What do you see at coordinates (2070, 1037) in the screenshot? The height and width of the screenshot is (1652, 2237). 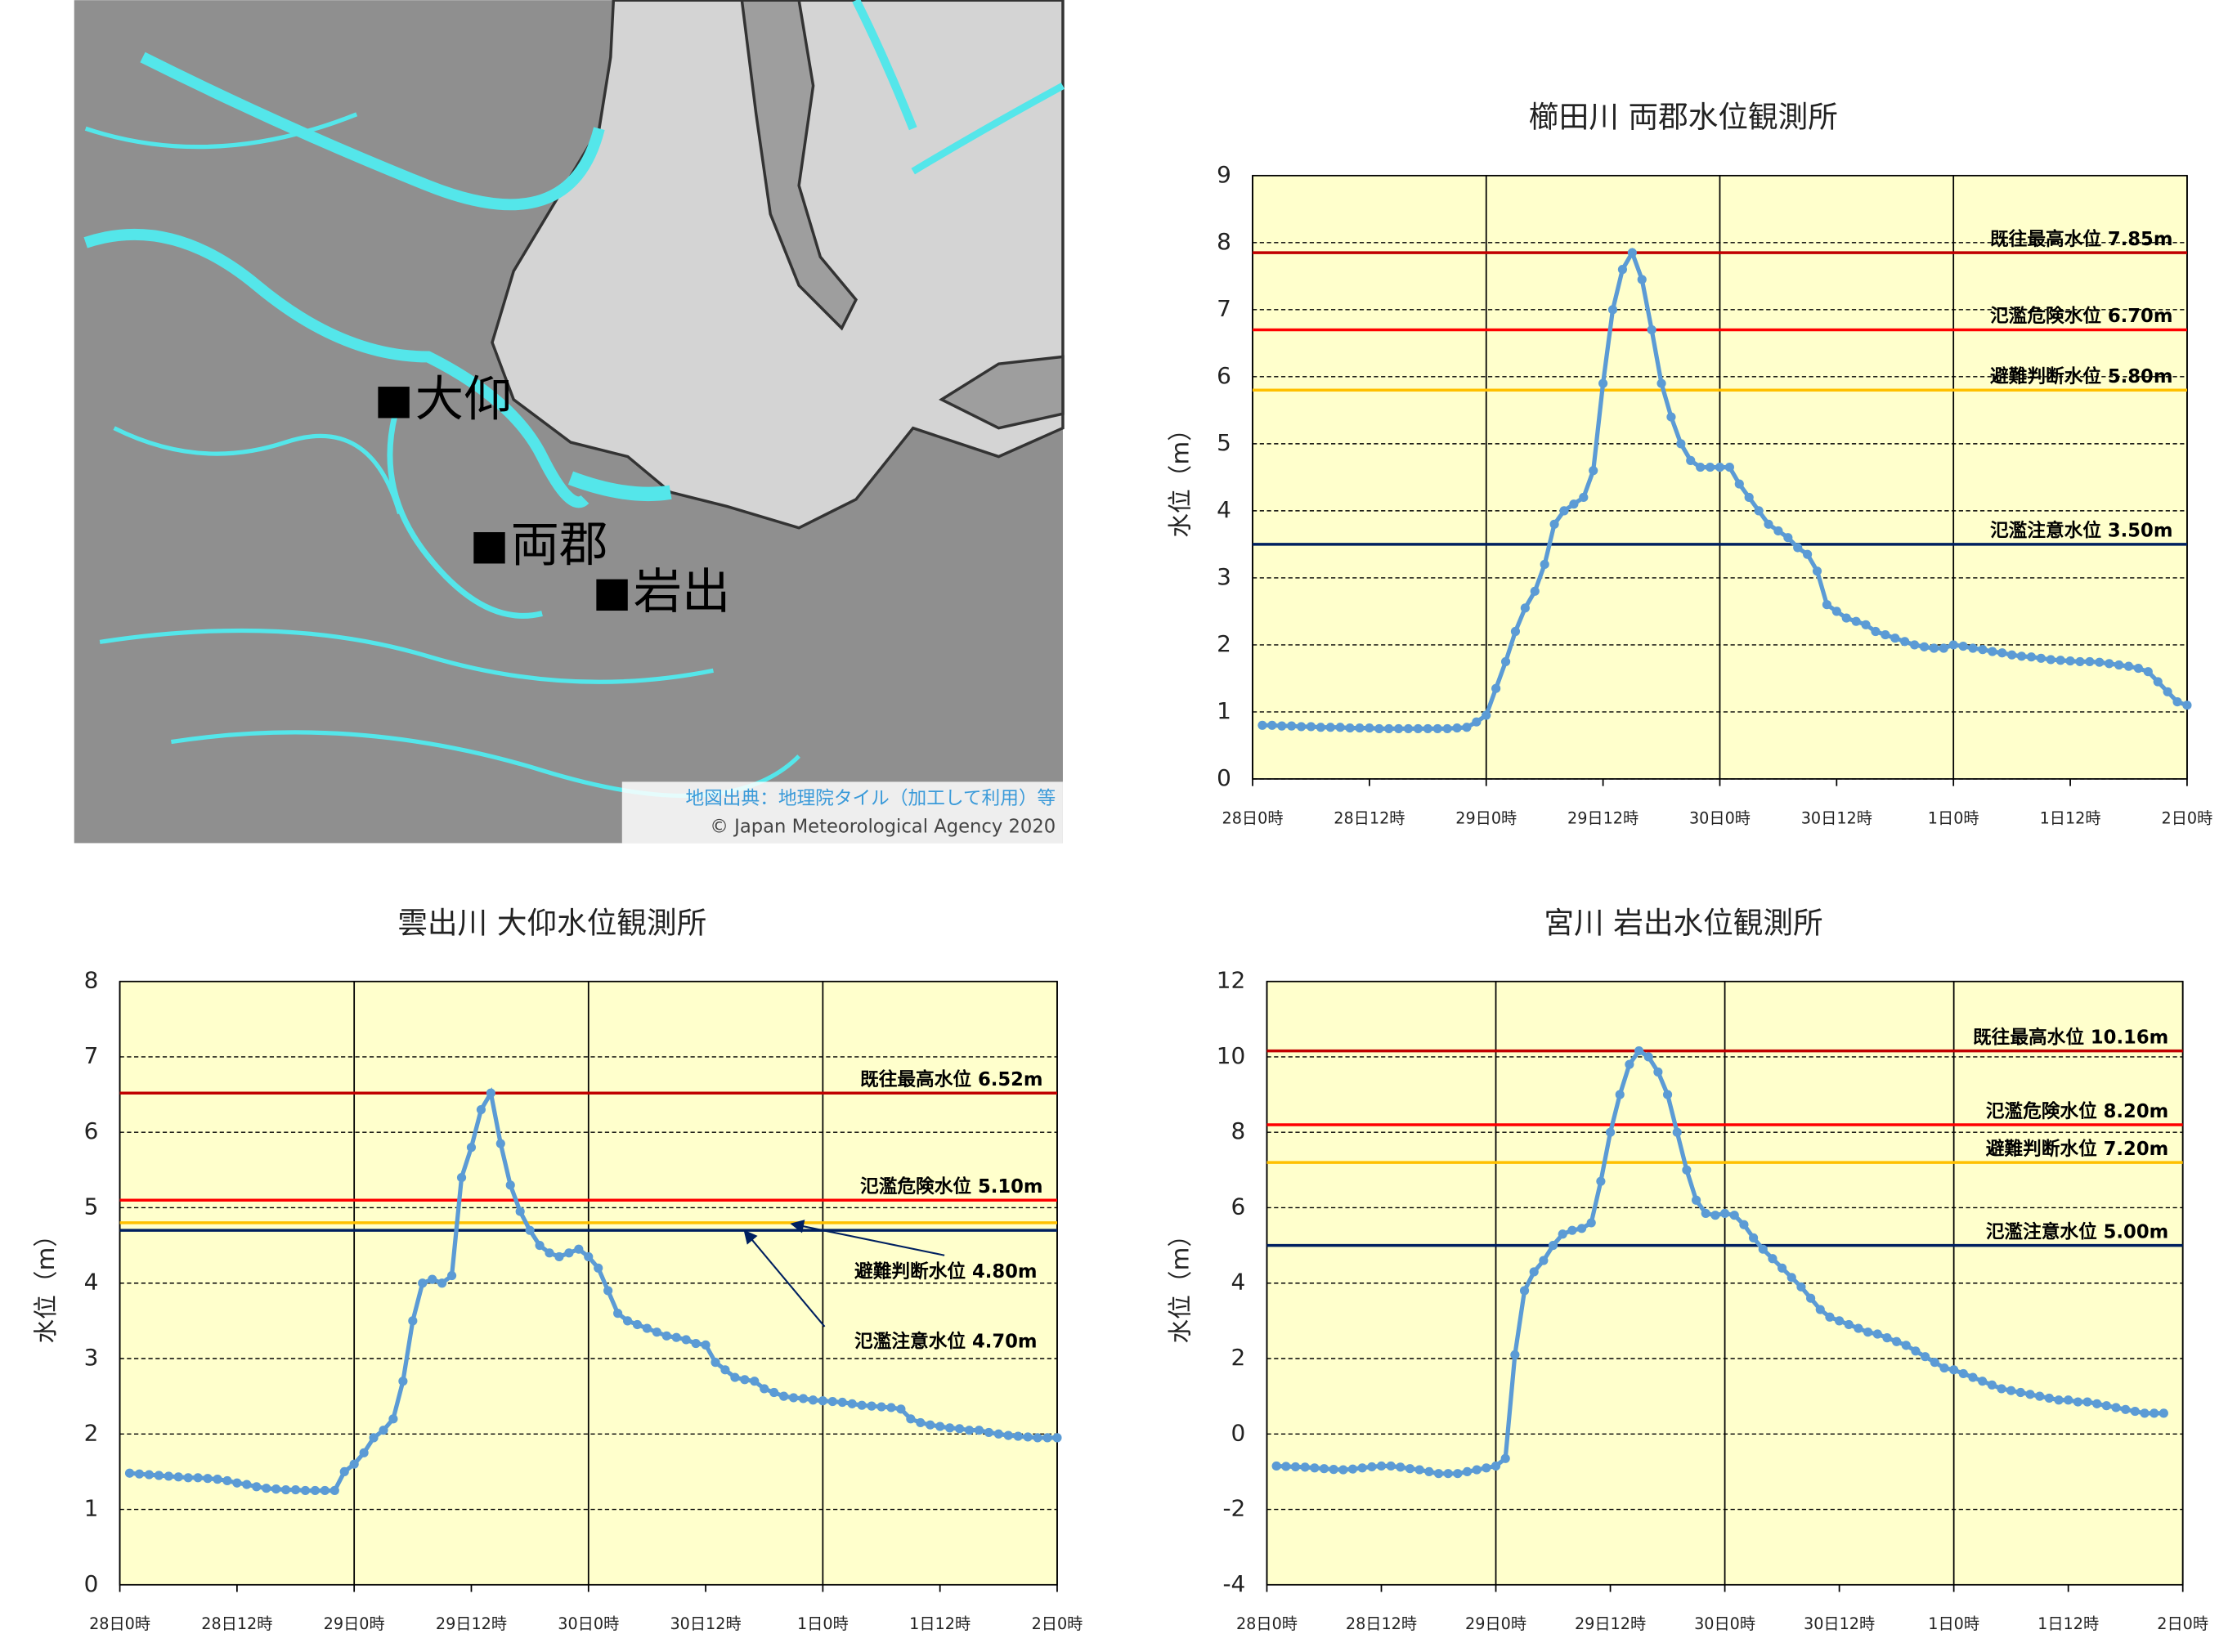 I see `reference-label: 既往最高水位 10.16m` at bounding box center [2070, 1037].